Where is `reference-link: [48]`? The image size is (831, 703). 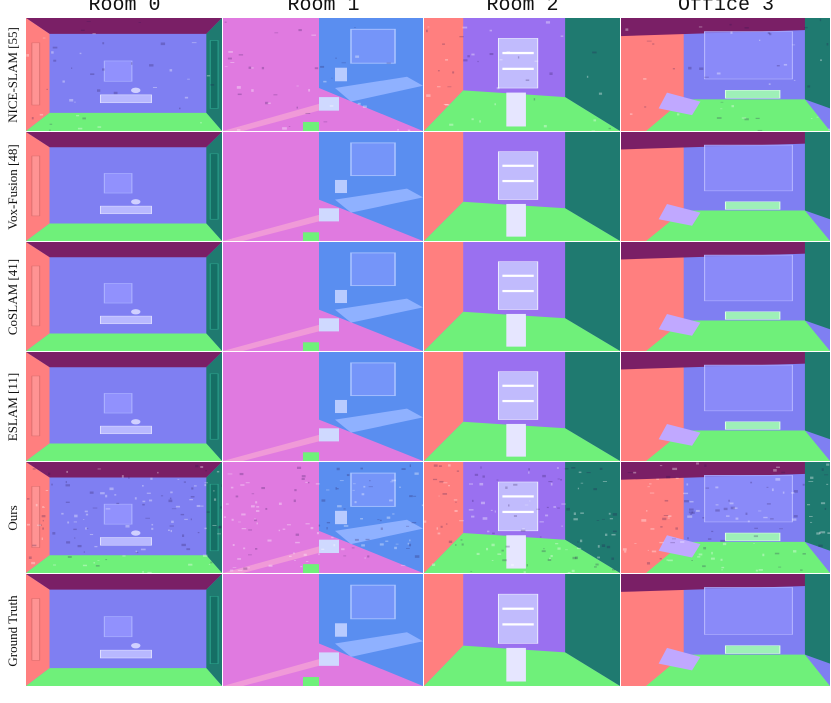
reference-link: [48] is located at coordinates (12, 155).